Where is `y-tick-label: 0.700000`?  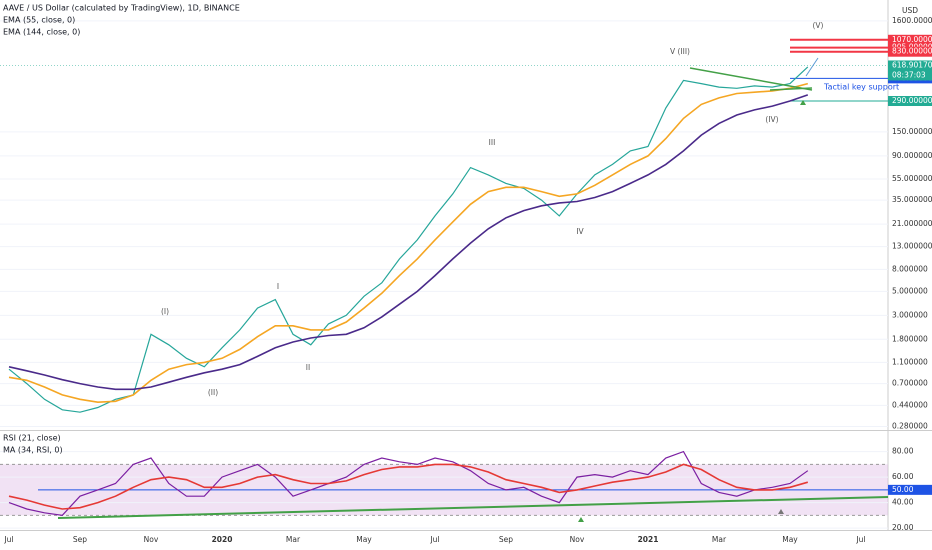
y-tick-label: 0.700000 is located at coordinates (910, 383).